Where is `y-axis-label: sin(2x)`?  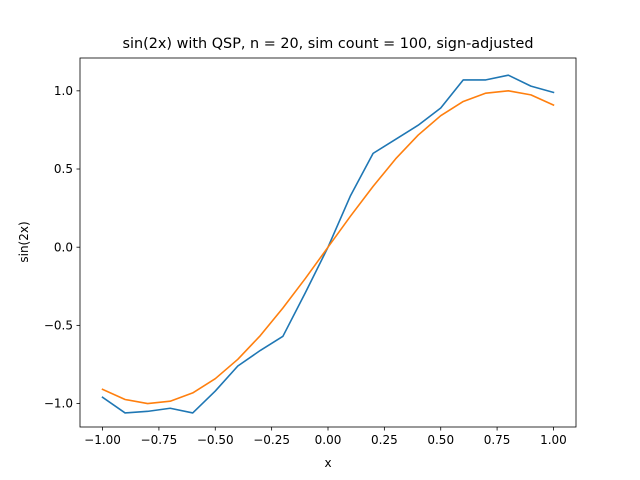
y-axis-label: sin(2x) is located at coordinates (24, 241).